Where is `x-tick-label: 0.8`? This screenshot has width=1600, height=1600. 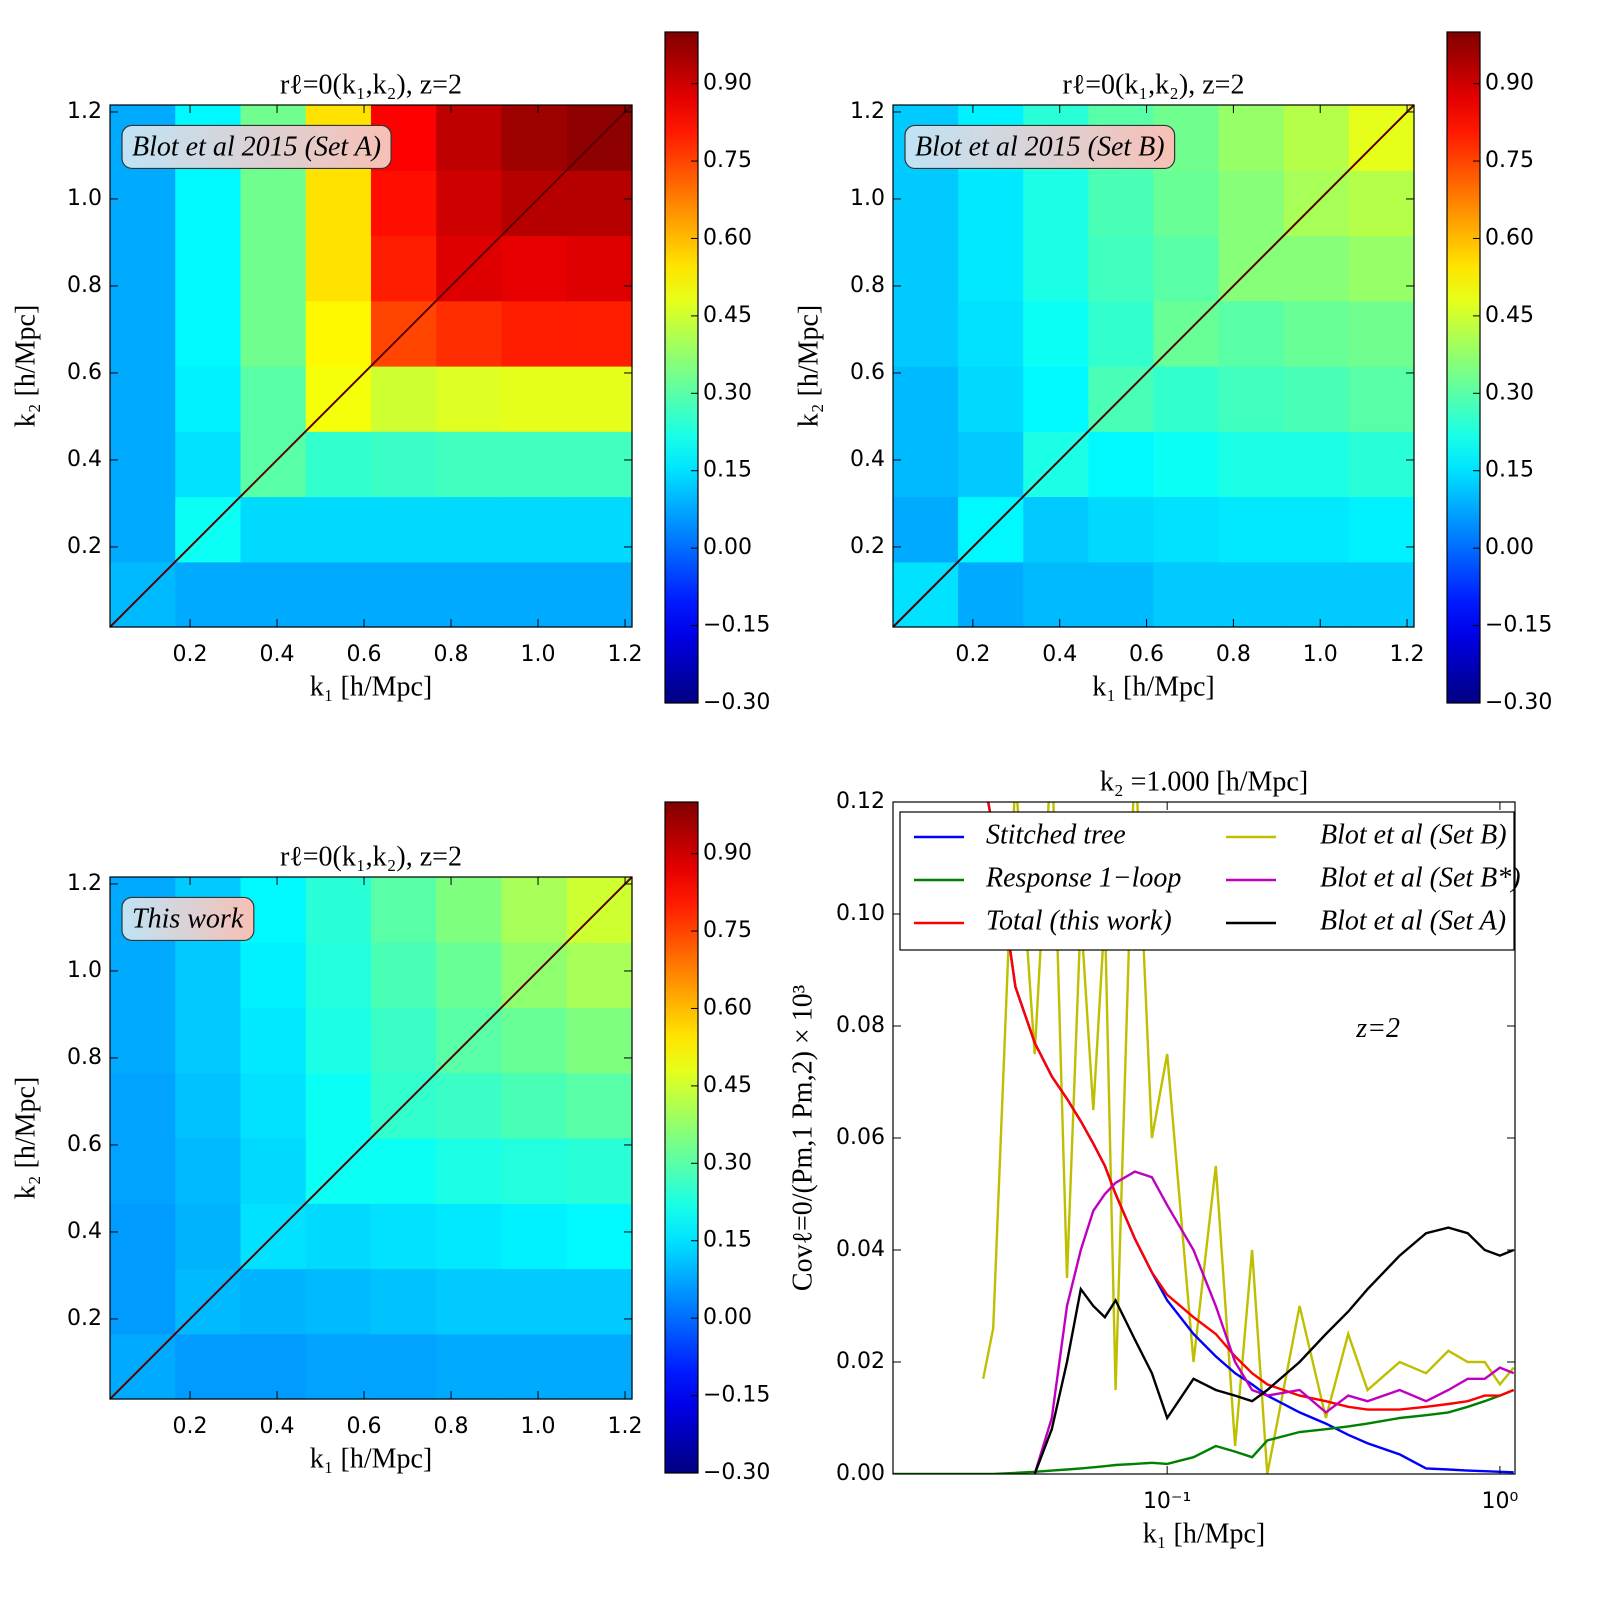 x-tick-label: 0.8 is located at coordinates (451, 654).